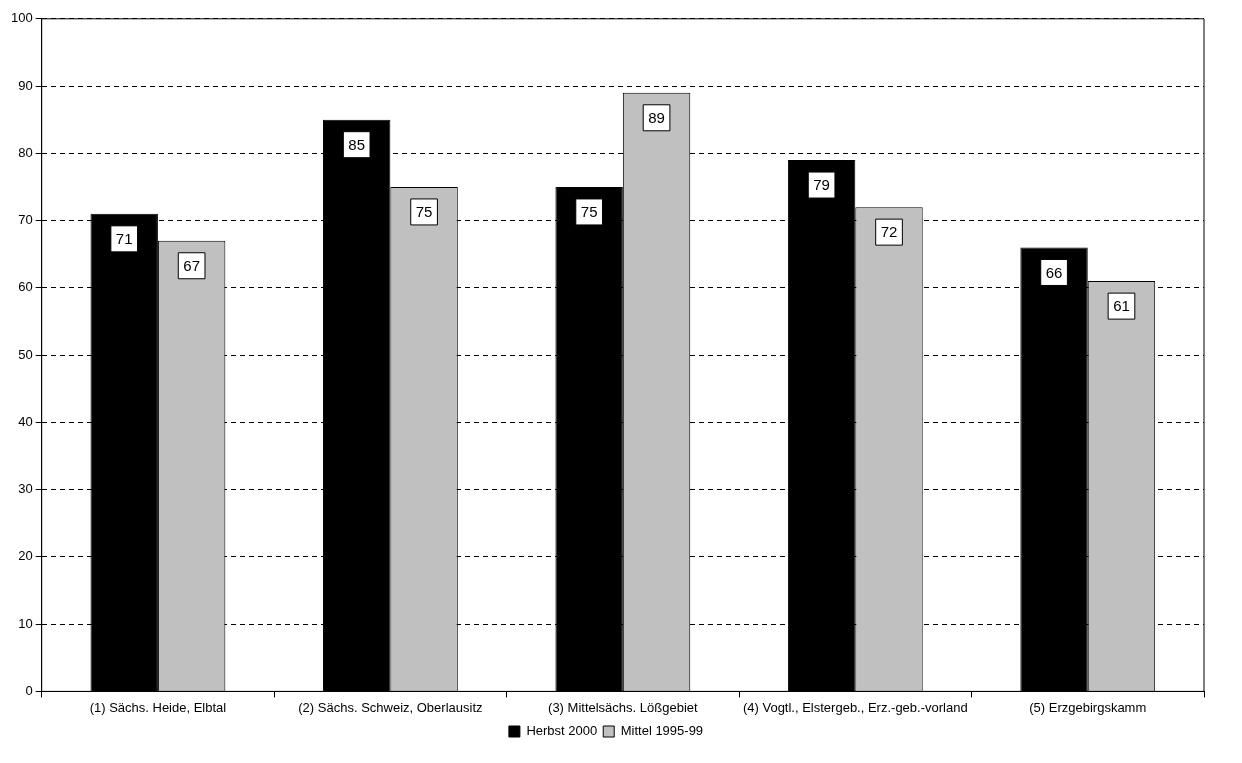 This screenshot has height=763, width=1242. What do you see at coordinates (25, 354) in the screenshot?
I see `y-tick-label: 50` at bounding box center [25, 354].